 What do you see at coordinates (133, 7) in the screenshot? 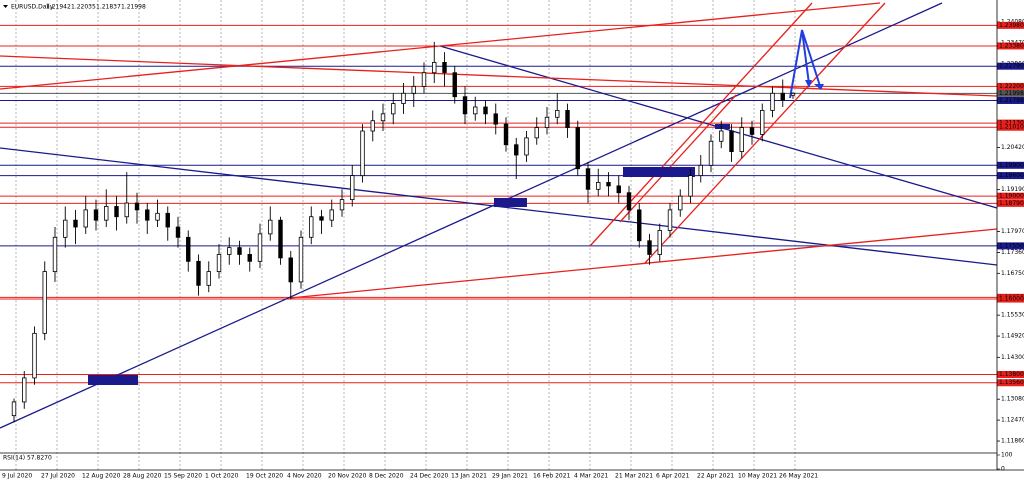
I see `close-value: 1.21998` at bounding box center [133, 7].